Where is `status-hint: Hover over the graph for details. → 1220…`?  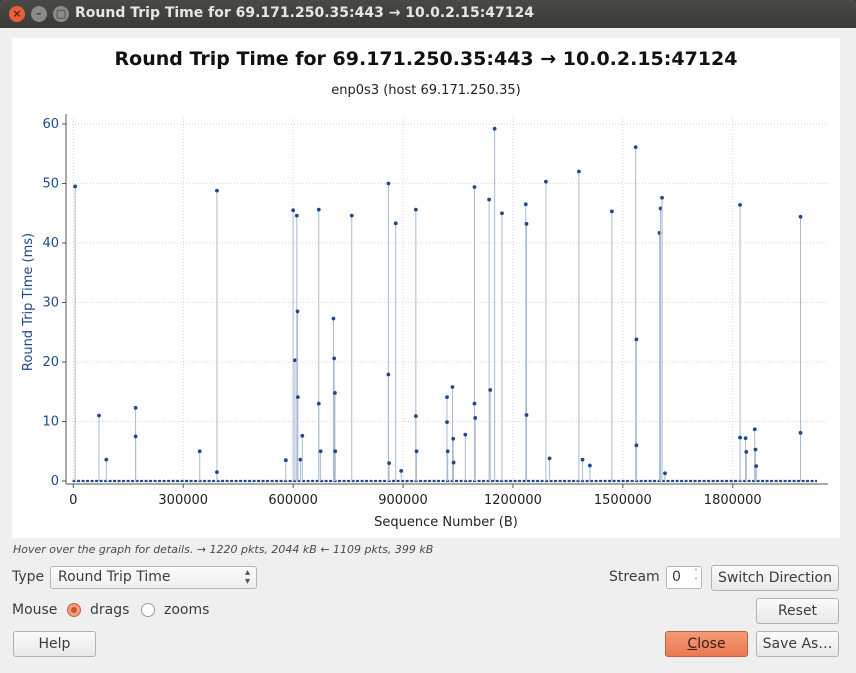
status-hint: Hover over the graph for details. → 1220… is located at coordinates (223, 549).